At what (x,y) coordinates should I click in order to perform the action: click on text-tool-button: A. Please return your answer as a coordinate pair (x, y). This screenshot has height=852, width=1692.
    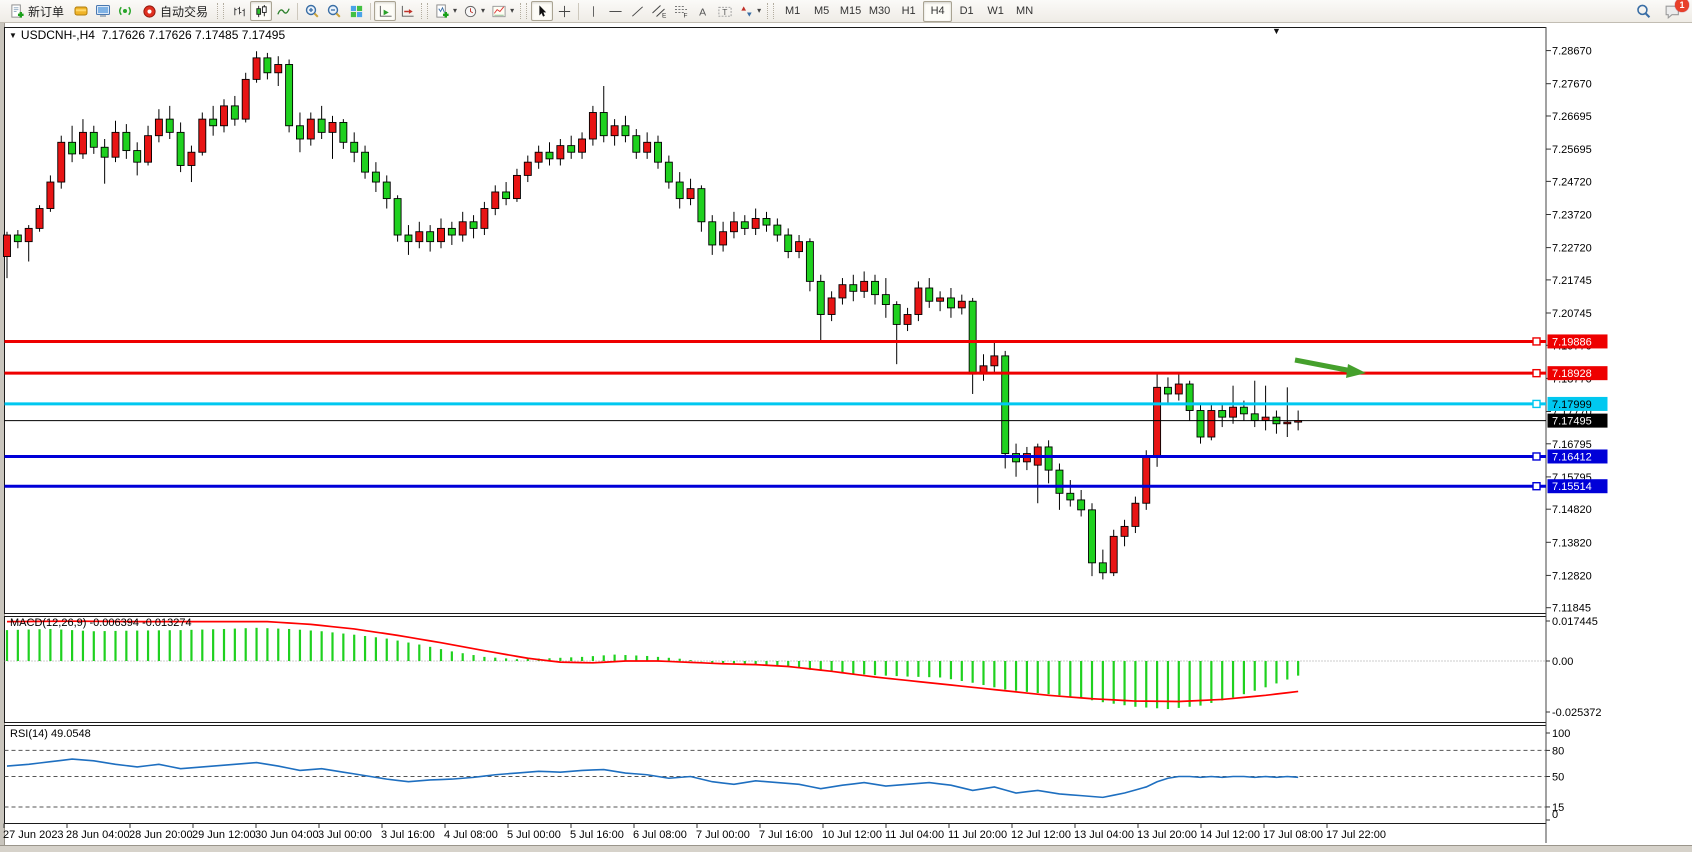
    Looking at the image, I should click on (703, 11).